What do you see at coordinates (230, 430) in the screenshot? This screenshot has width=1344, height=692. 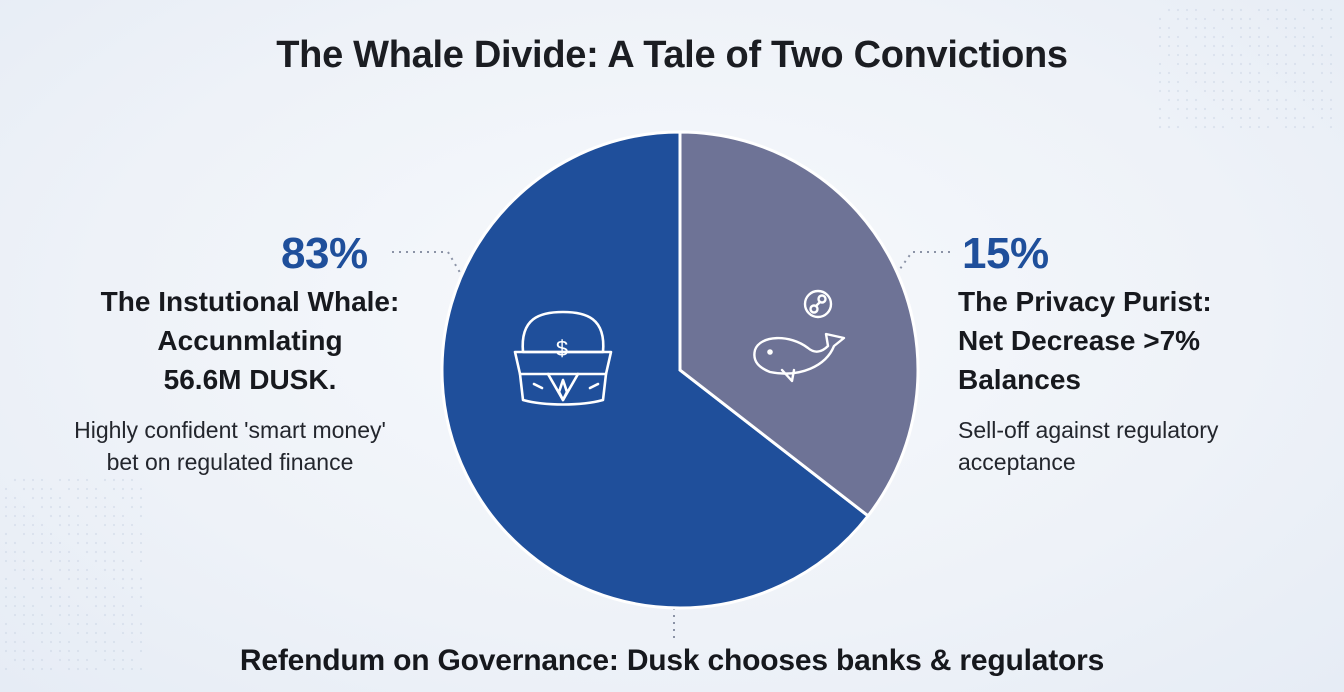 I see `subtext-line: Highly confident 'smart money'` at bounding box center [230, 430].